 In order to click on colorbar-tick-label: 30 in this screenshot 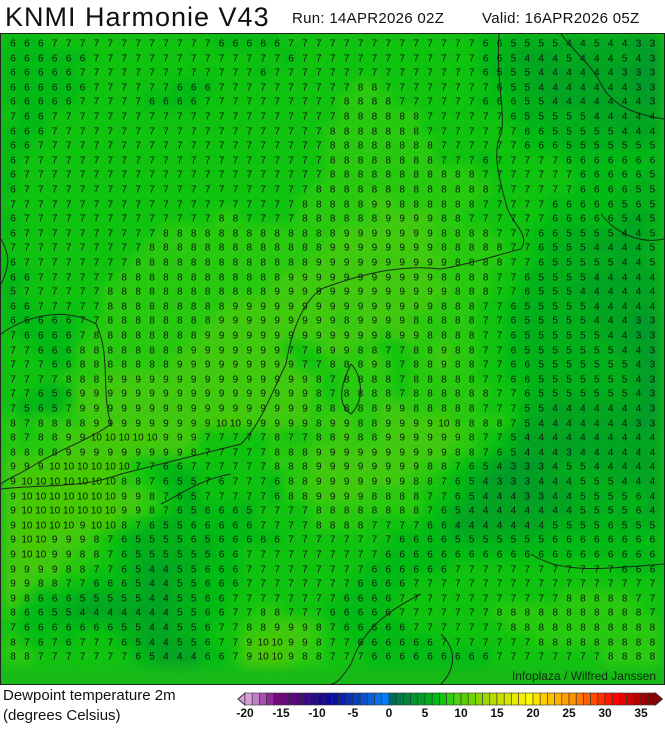, I will do `click(604, 713)`.